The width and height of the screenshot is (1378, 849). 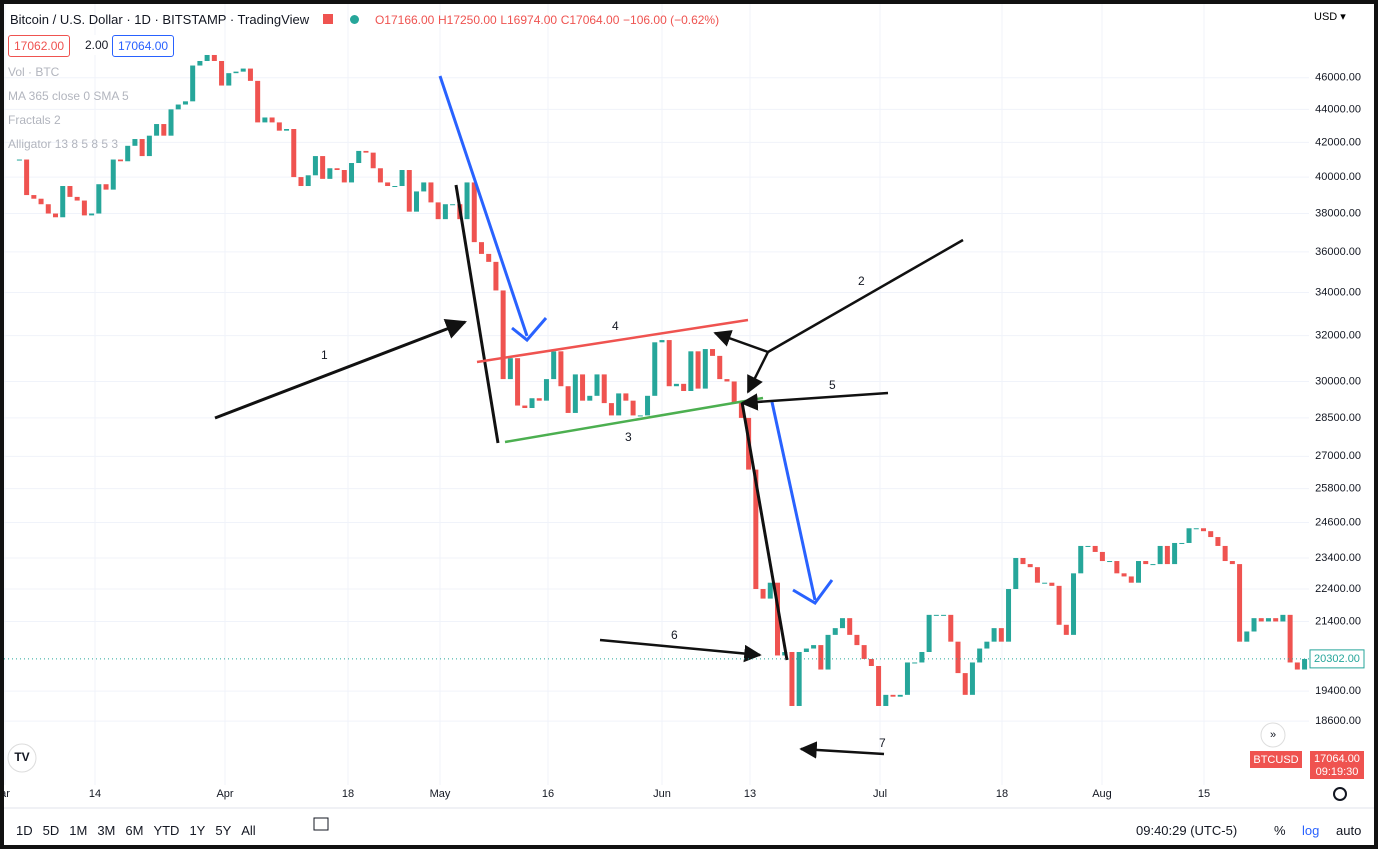 I want to click on settings-icon, so click(x=1340, y=794).